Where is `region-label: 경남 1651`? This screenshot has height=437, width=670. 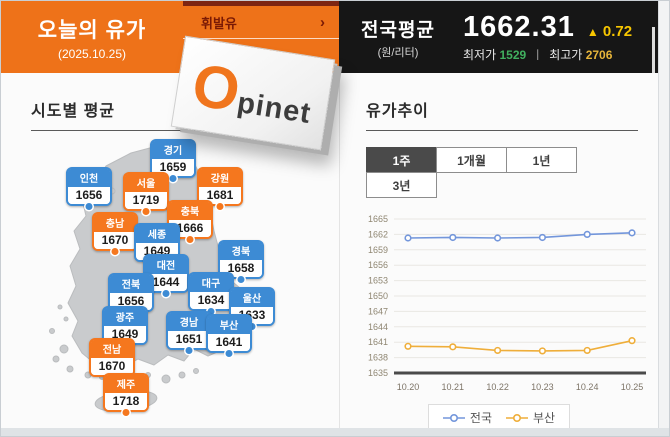 region-label: 경남 1651 is located at coordinates (189, 332).